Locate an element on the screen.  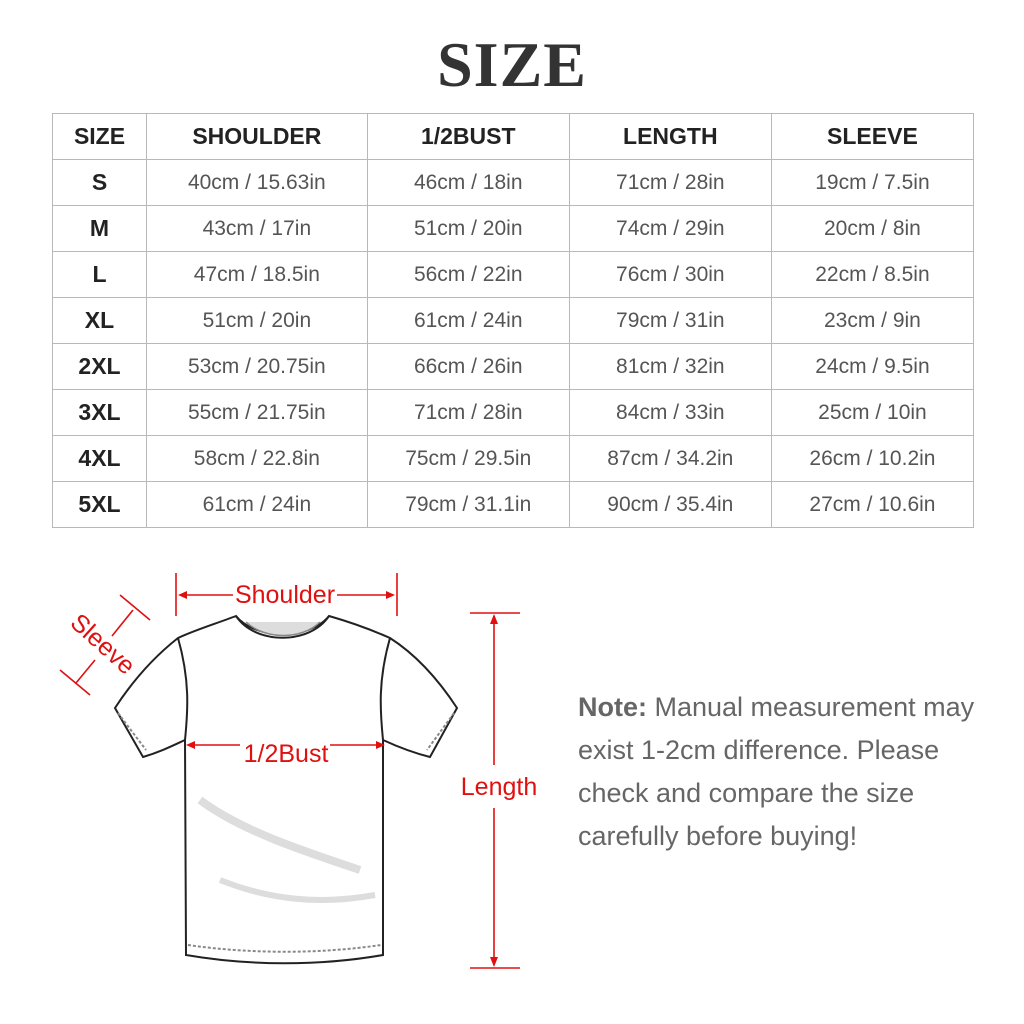
measurement-cell: 79cm / 31.1in is located at coordinates (468, 504).